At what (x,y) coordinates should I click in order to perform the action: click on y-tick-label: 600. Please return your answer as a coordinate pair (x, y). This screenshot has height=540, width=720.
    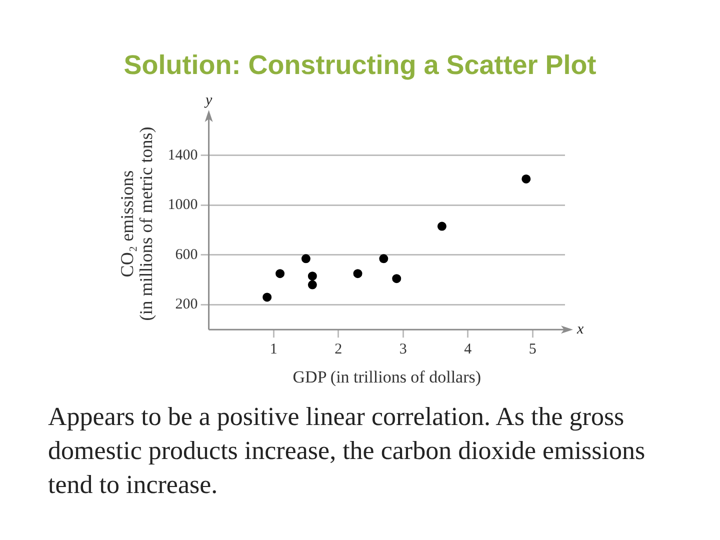
    Looking at the image, I should click on (186, 254).